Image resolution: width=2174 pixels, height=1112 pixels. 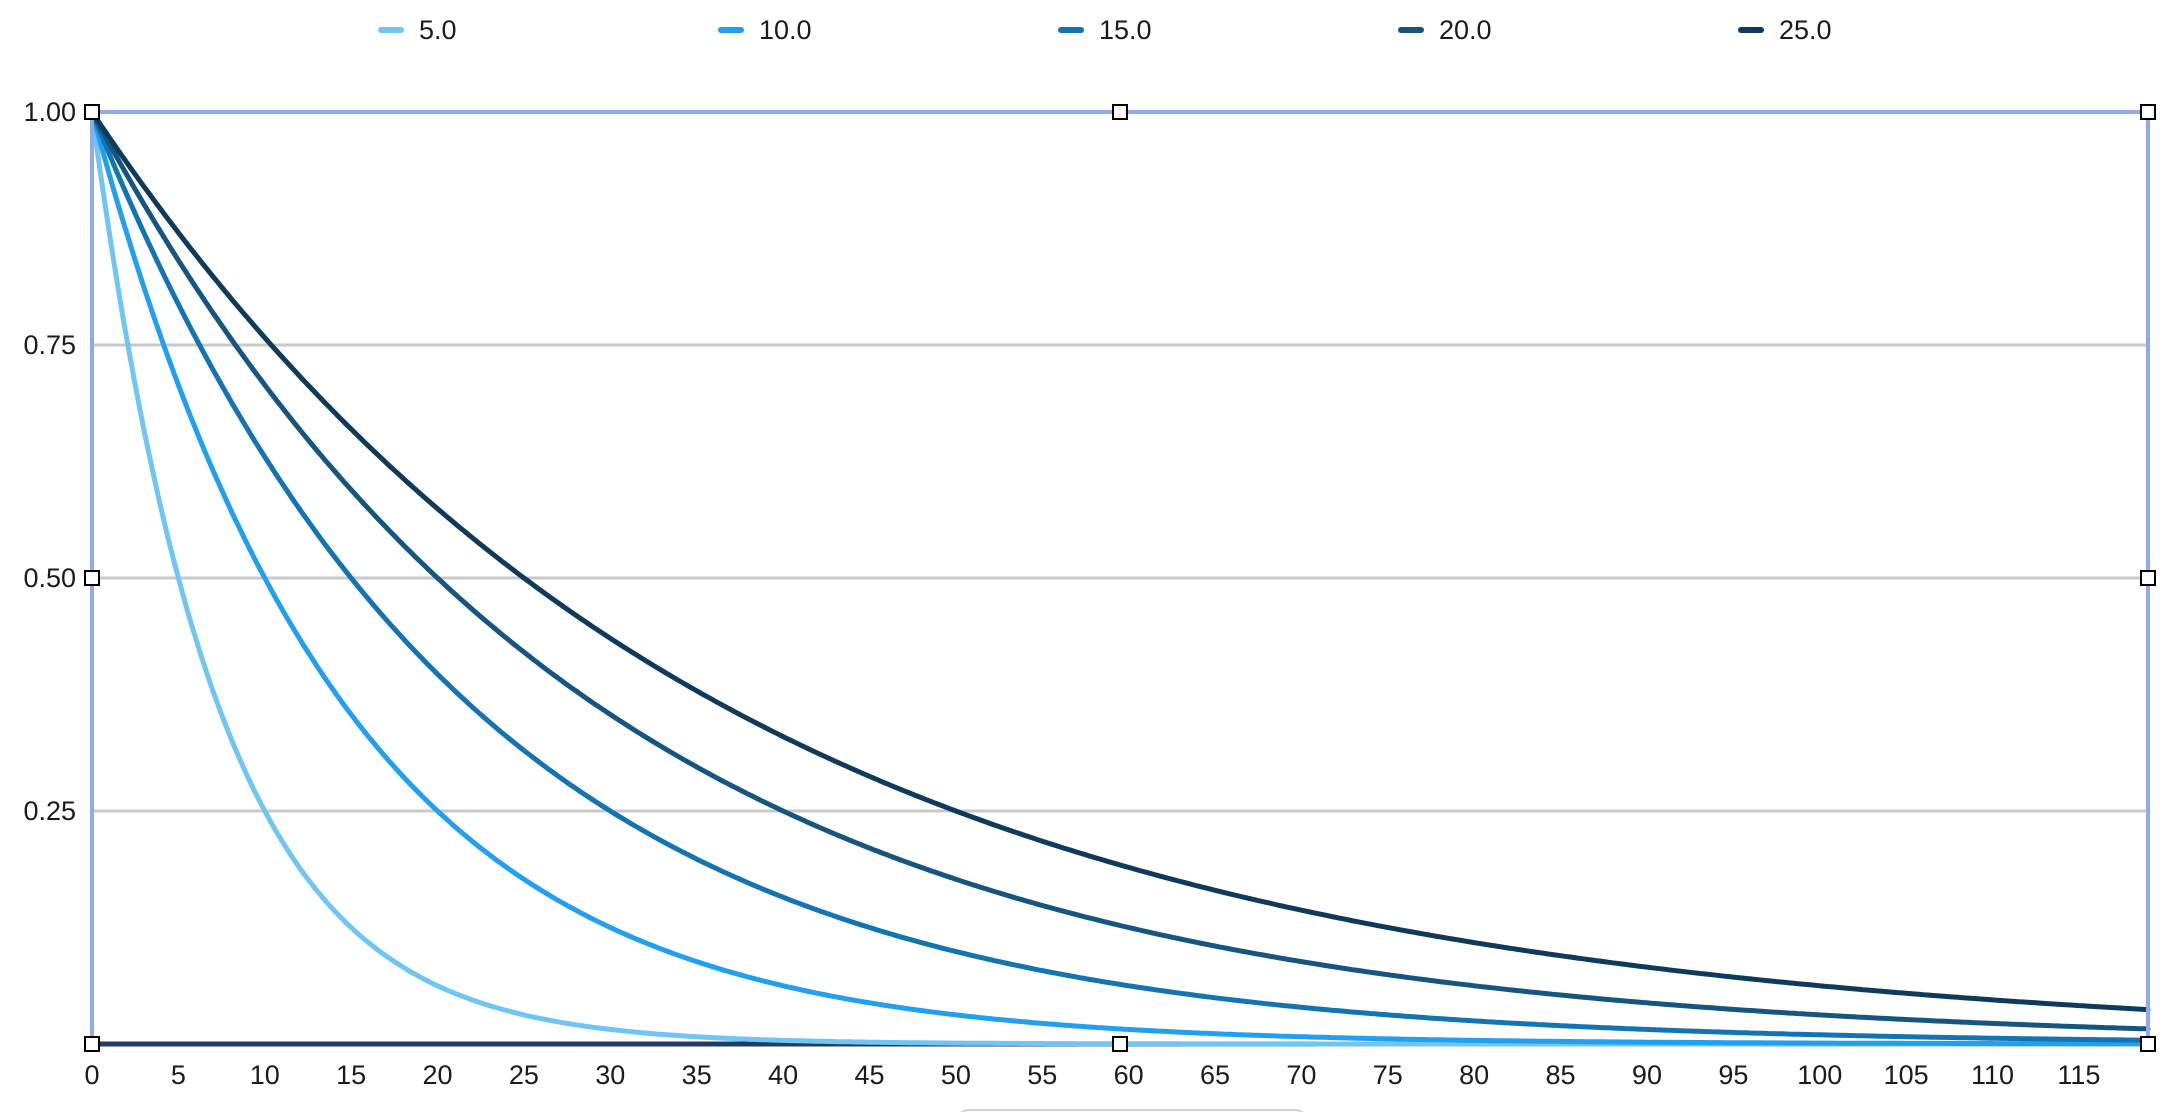 I want to click on selection-handle-sw, so click(x=92, y=1044).